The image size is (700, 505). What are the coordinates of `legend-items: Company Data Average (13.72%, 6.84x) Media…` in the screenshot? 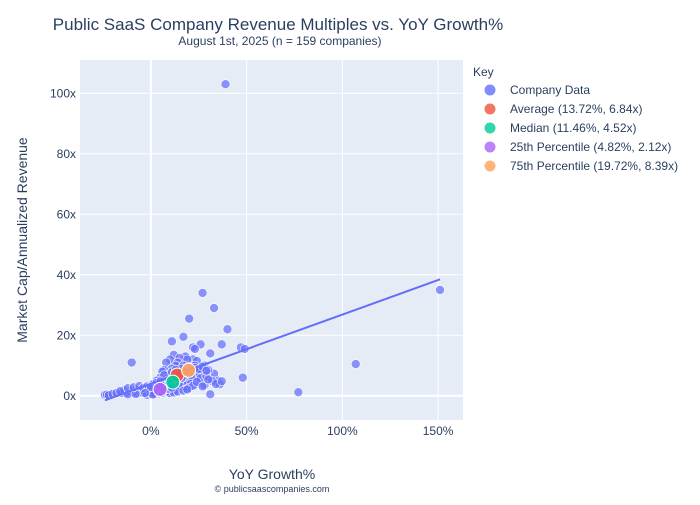 It's located at (581, 128).